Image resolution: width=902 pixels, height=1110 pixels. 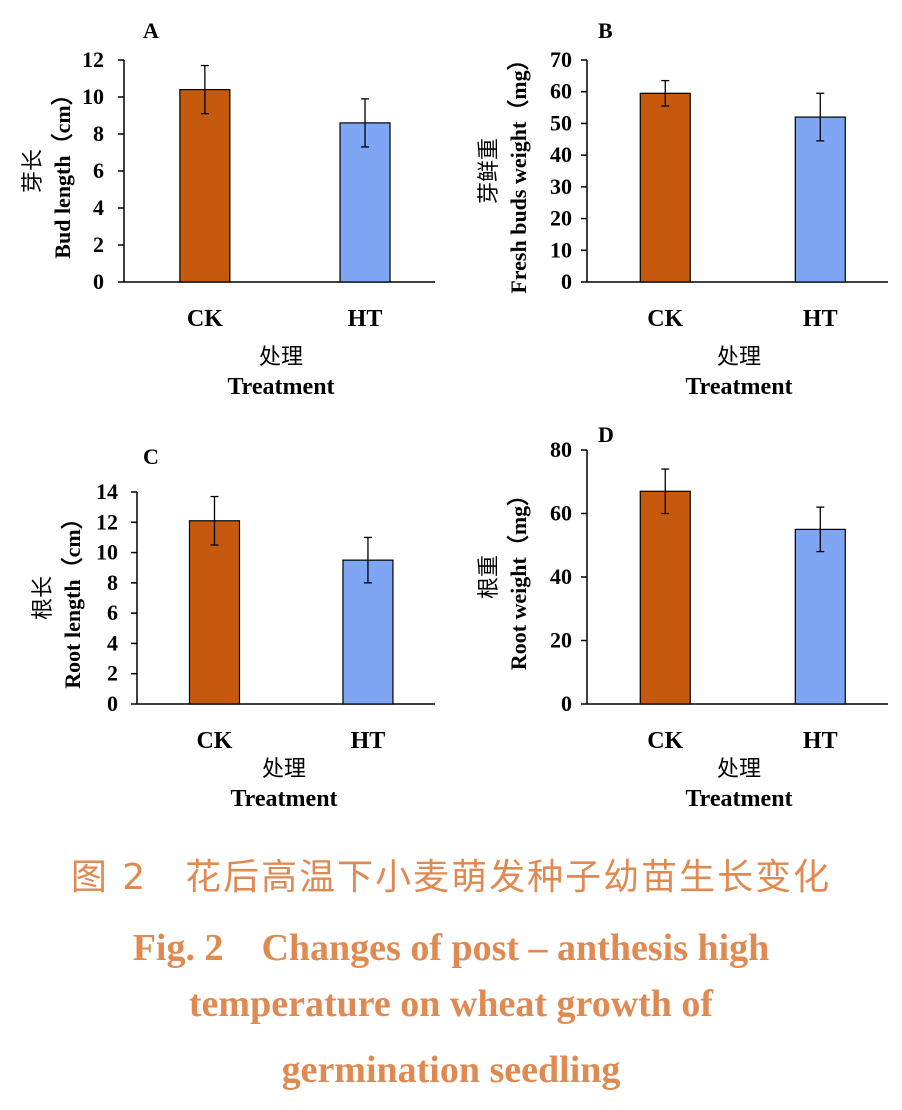 I want to click on figure-caption-en-line-2: temperature on wheat growth of, so click(x=451, y=1004).